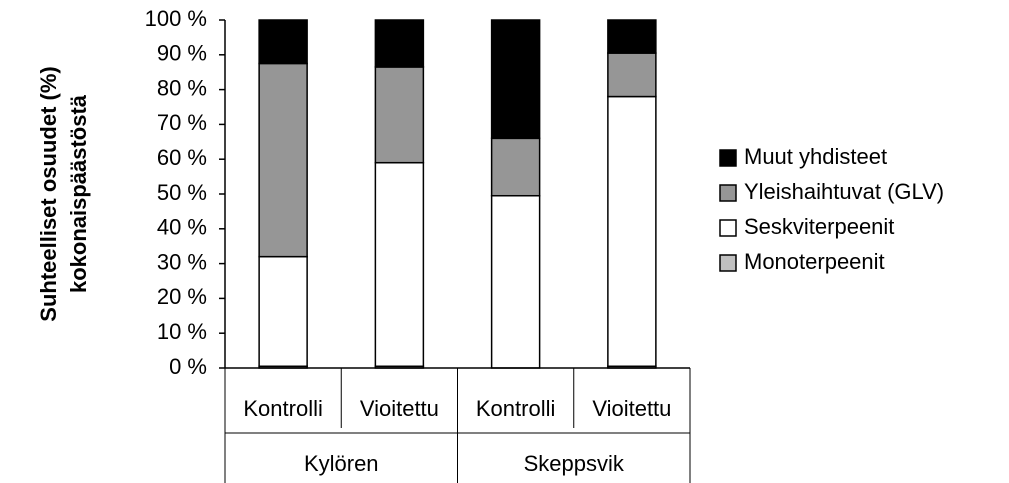  What do you see at coordinates (176, 18) in the screenshot?
I see `y-tick-label: 100 %` at bounding box center [176, 18].